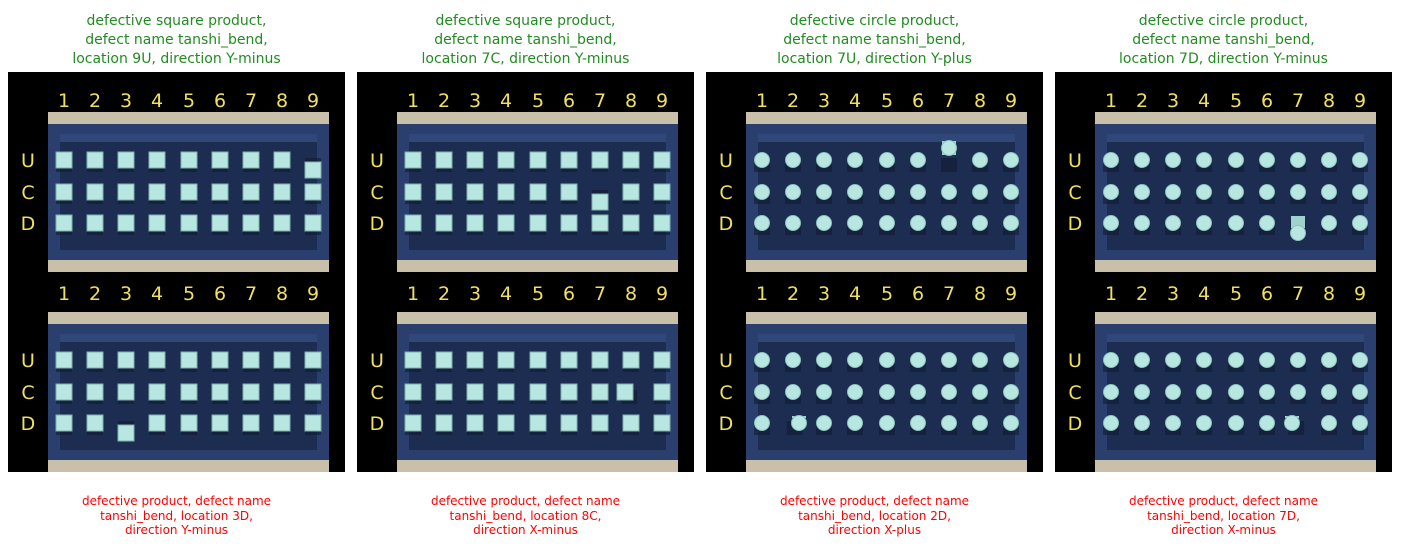  Describe the element at coordinates (1235, 138) in the screenshot. I see `tray-rim` at that location.